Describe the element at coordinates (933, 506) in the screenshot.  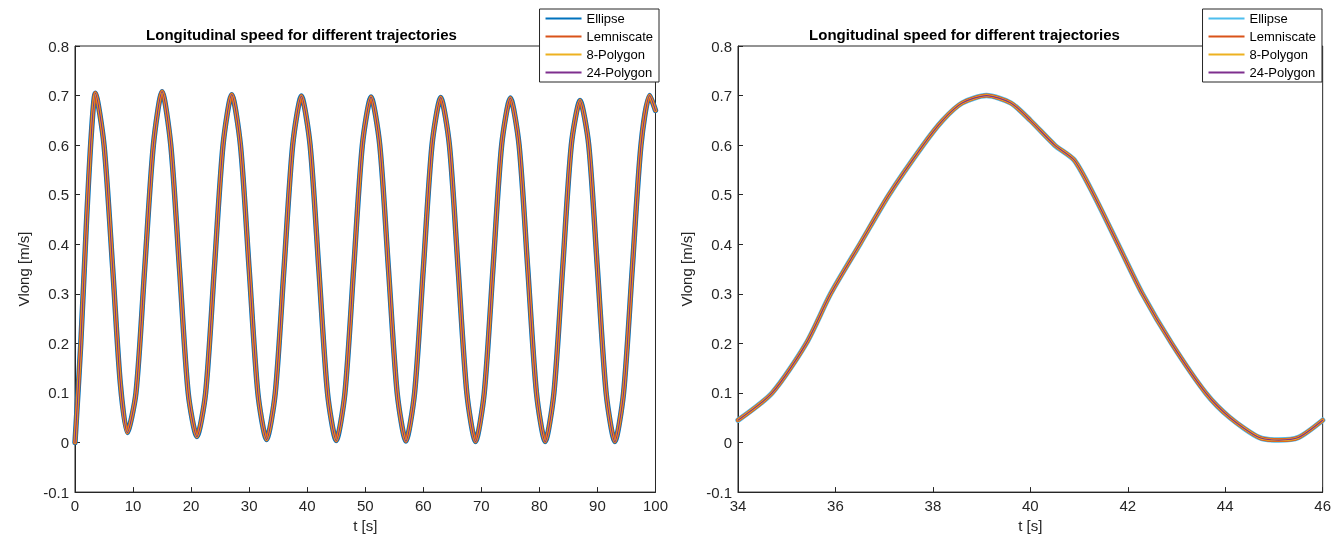
I see `x-tick-label: 38` at that location.